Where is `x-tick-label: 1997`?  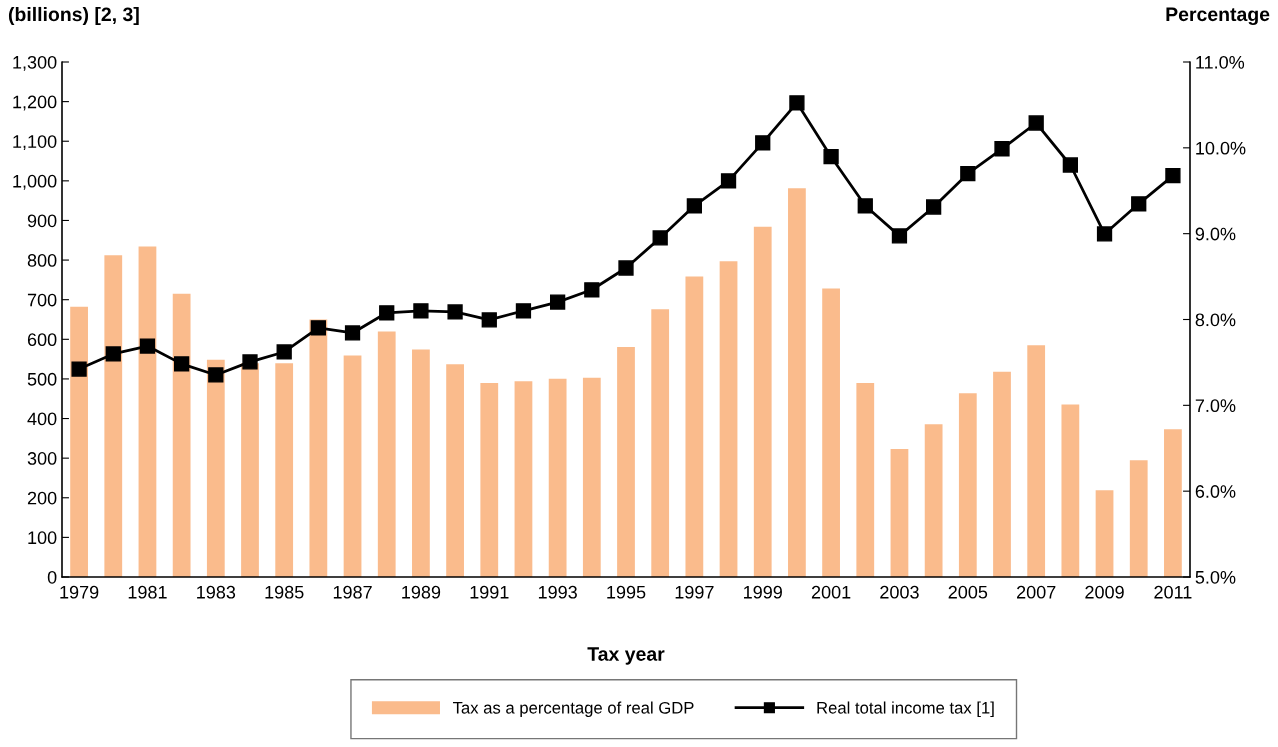
x-tick-label: 1997 is located at coordinates (694, 592).